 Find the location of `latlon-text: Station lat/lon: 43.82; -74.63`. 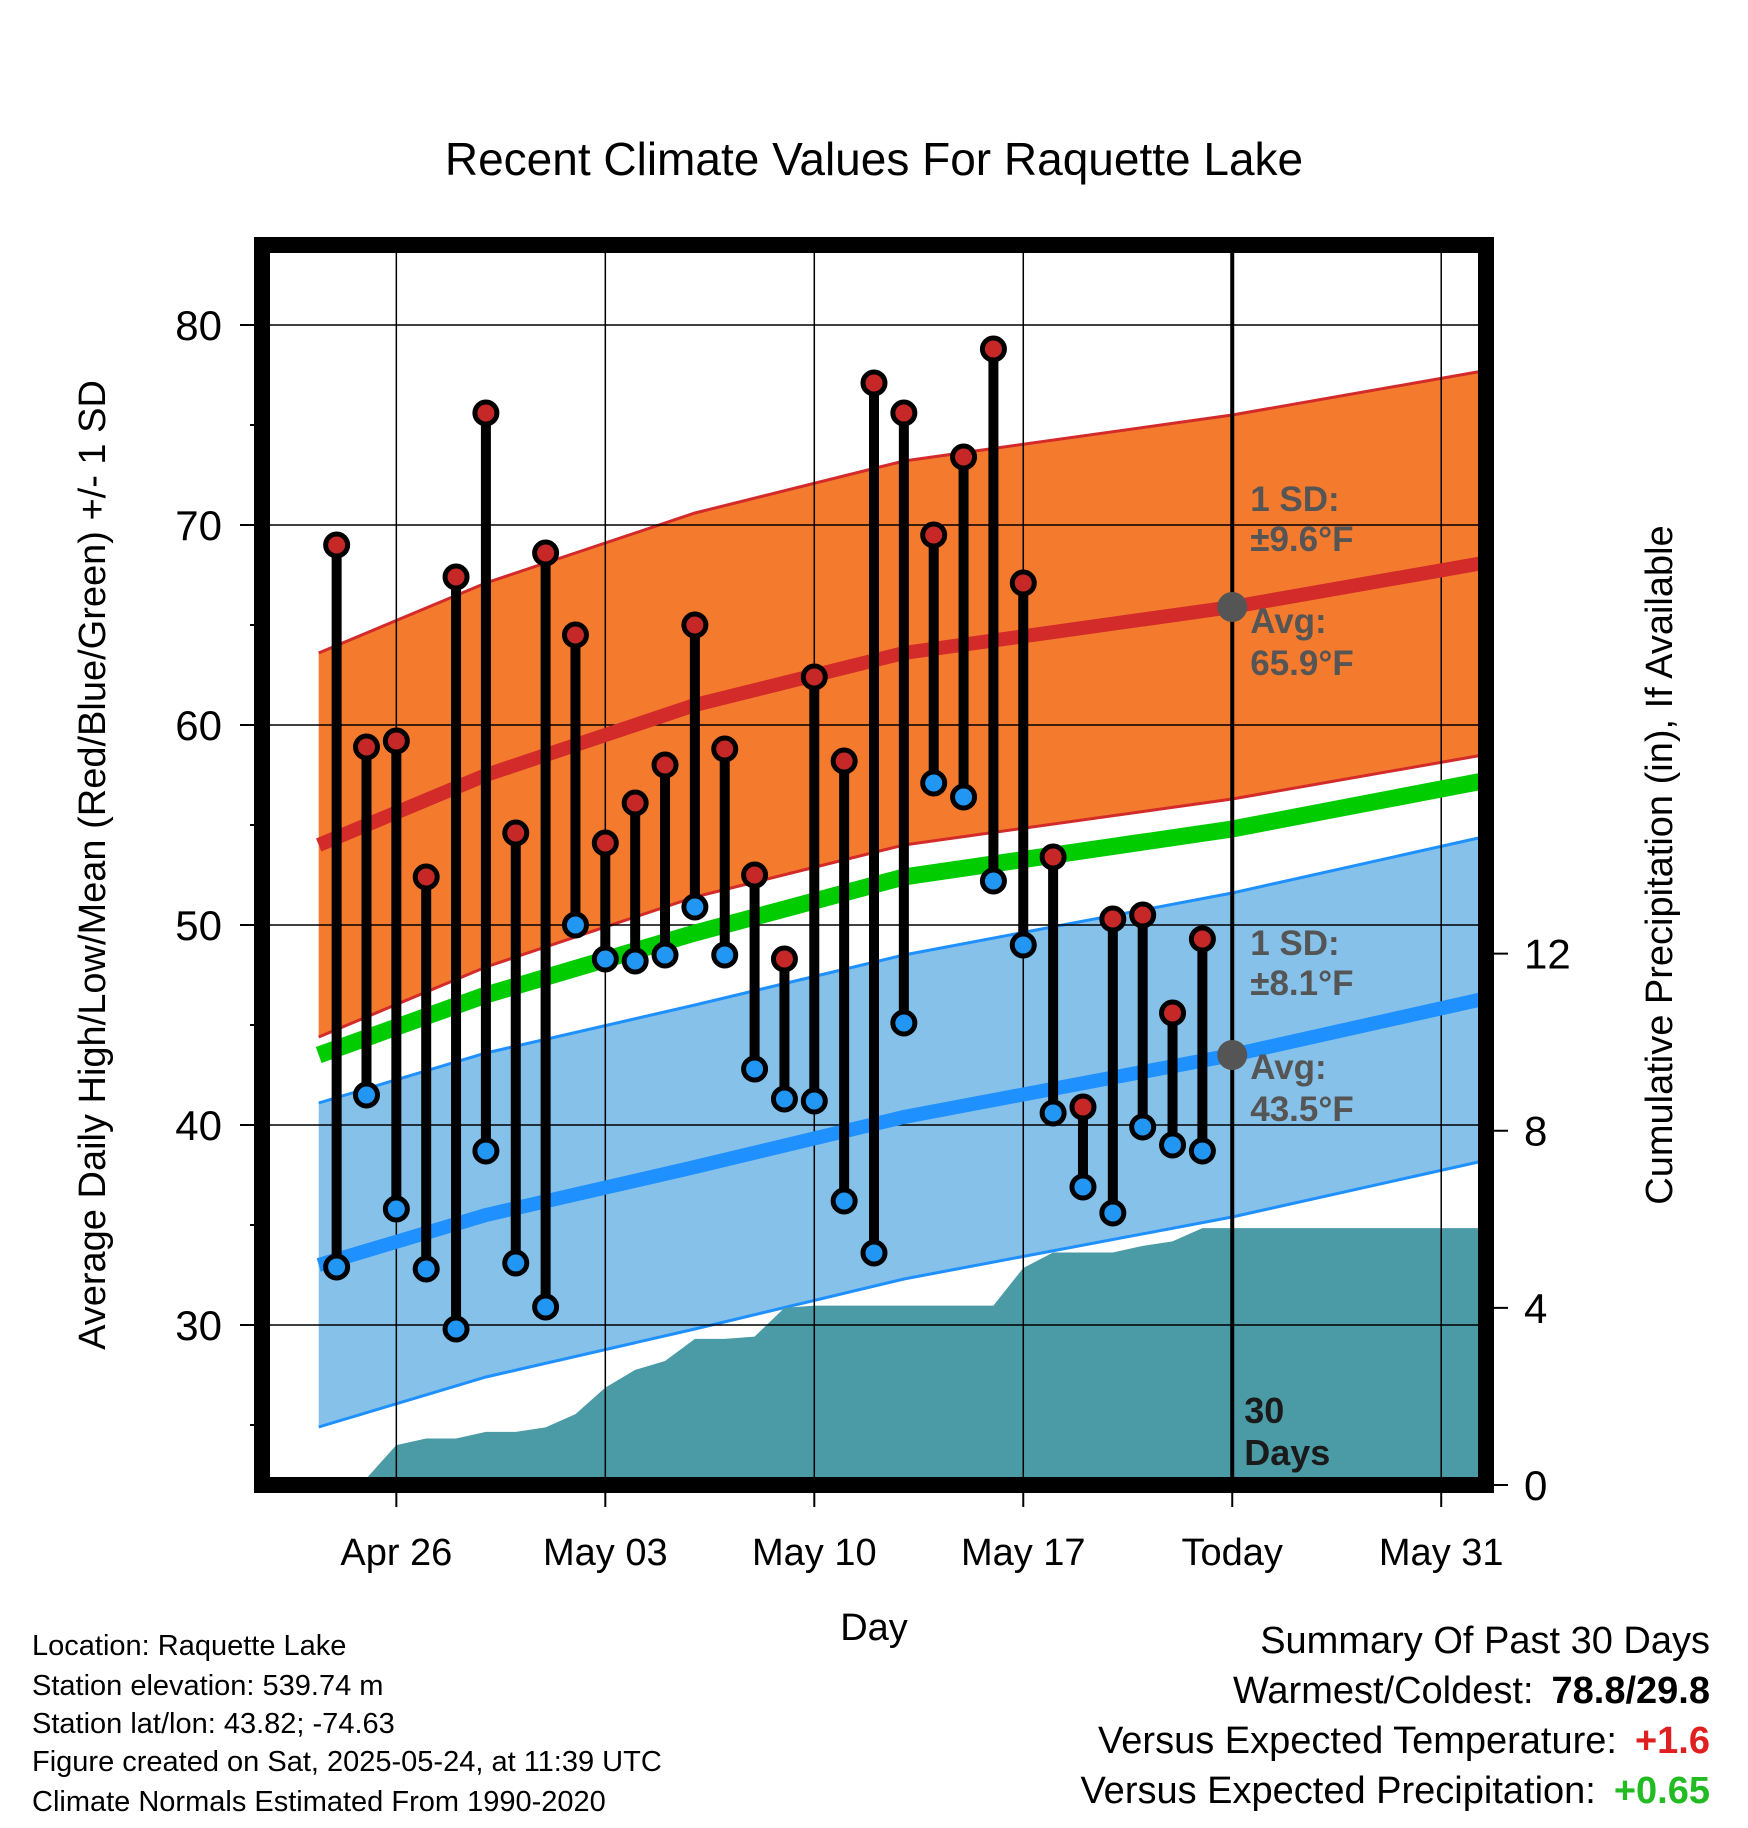

latlon-text: Station lat/lon: 43.82; -74.63 is located at coordinates (213, 1724).